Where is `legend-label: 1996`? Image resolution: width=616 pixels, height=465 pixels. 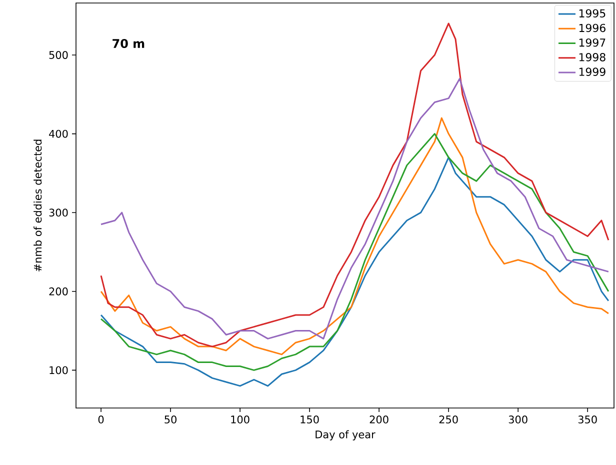 legend-label: 1996 is located at coordinates (592, 28).